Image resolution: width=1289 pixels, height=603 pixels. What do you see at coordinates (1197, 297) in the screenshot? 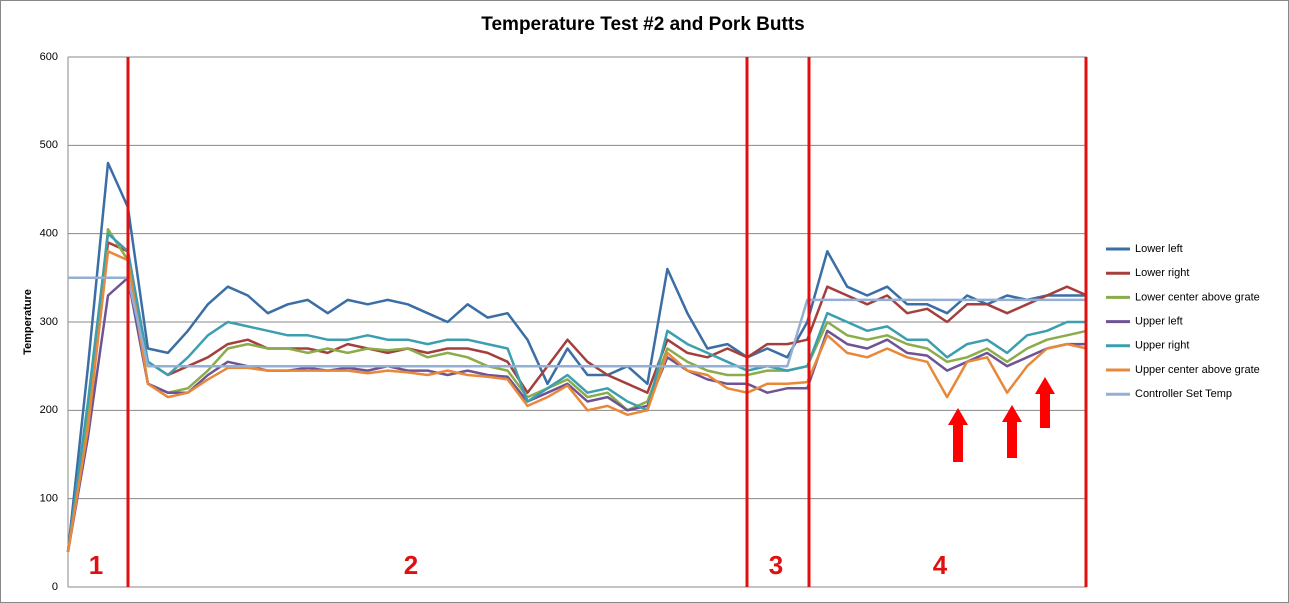
I see `legend-label: Lower center above grate` at bounding box center [1197, 297].